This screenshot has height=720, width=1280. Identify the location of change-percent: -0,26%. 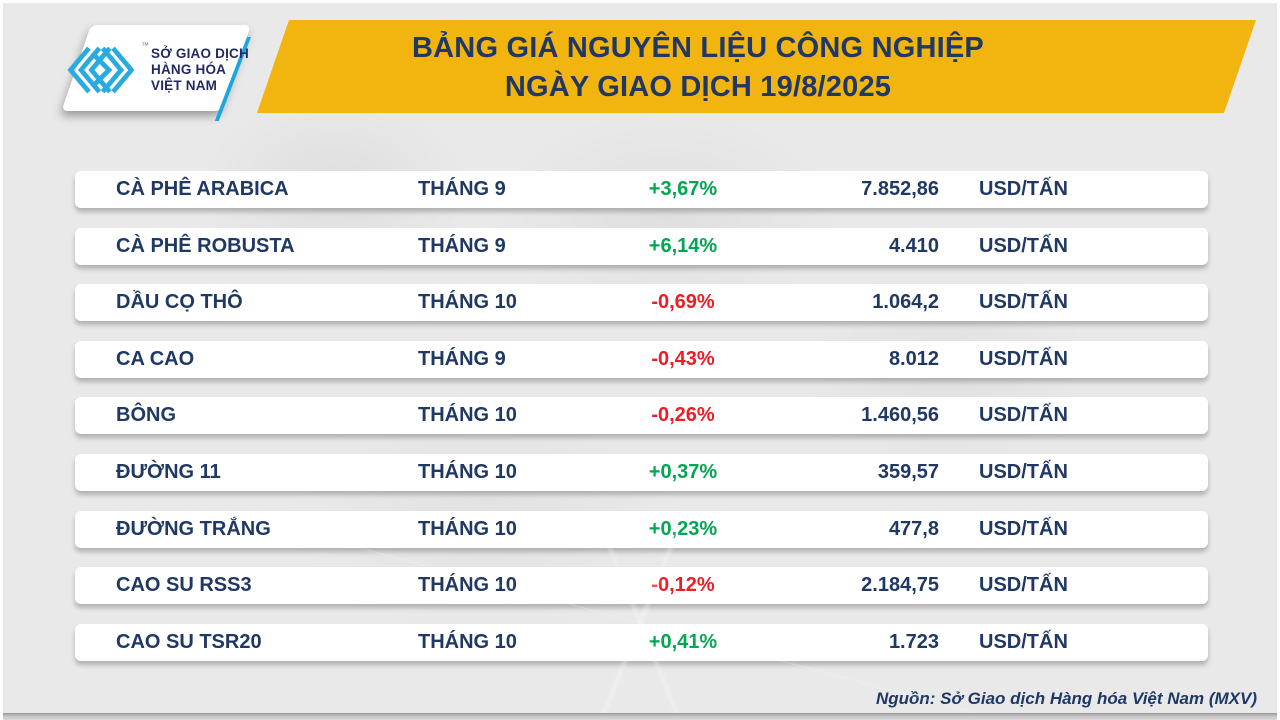
(683, 415).